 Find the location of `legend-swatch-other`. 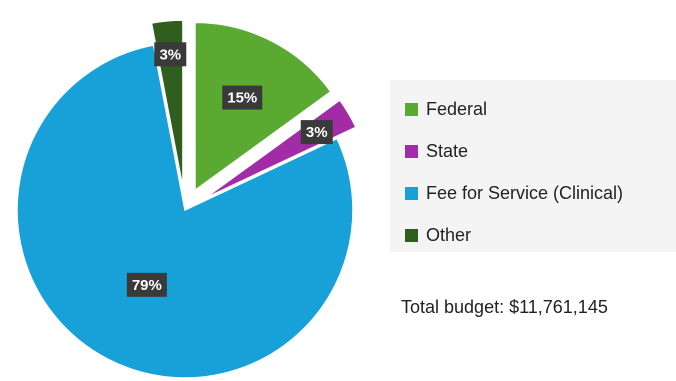

legend-swatch-other is located at coordinates (411, 235).